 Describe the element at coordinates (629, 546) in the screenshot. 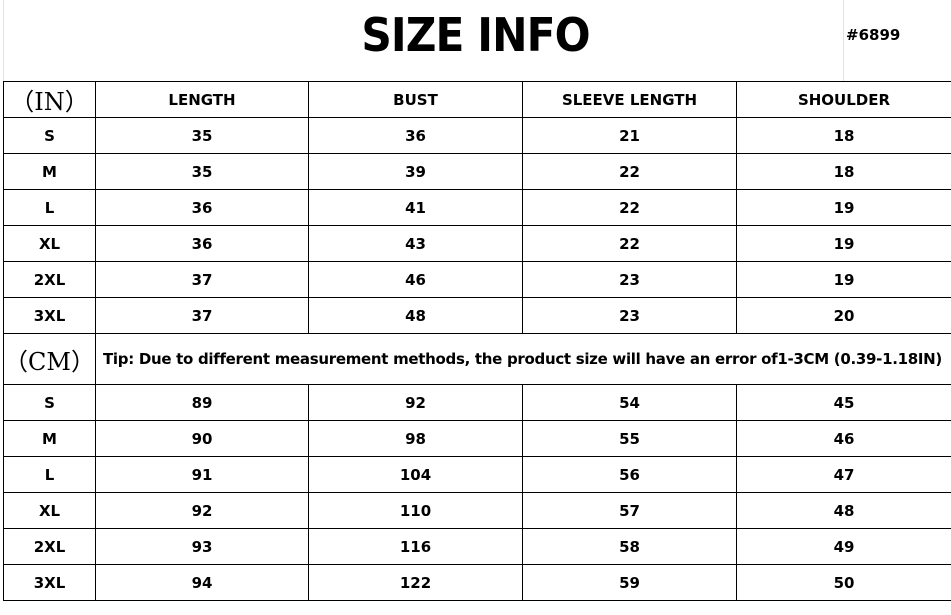

I see `cell-sleeve-length: 58` at that location.